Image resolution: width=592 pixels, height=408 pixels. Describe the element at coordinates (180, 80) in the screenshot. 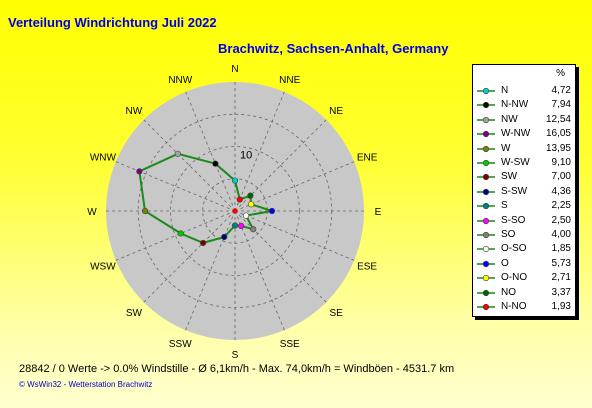

I see `compass-label-NNW: NNW` at that location.